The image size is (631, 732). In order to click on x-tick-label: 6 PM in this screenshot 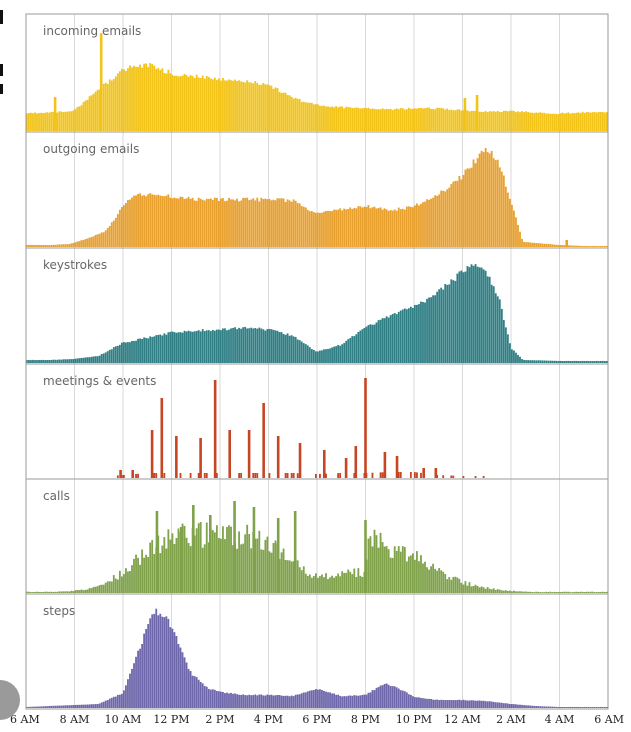, I will do `click(316, 719)`.